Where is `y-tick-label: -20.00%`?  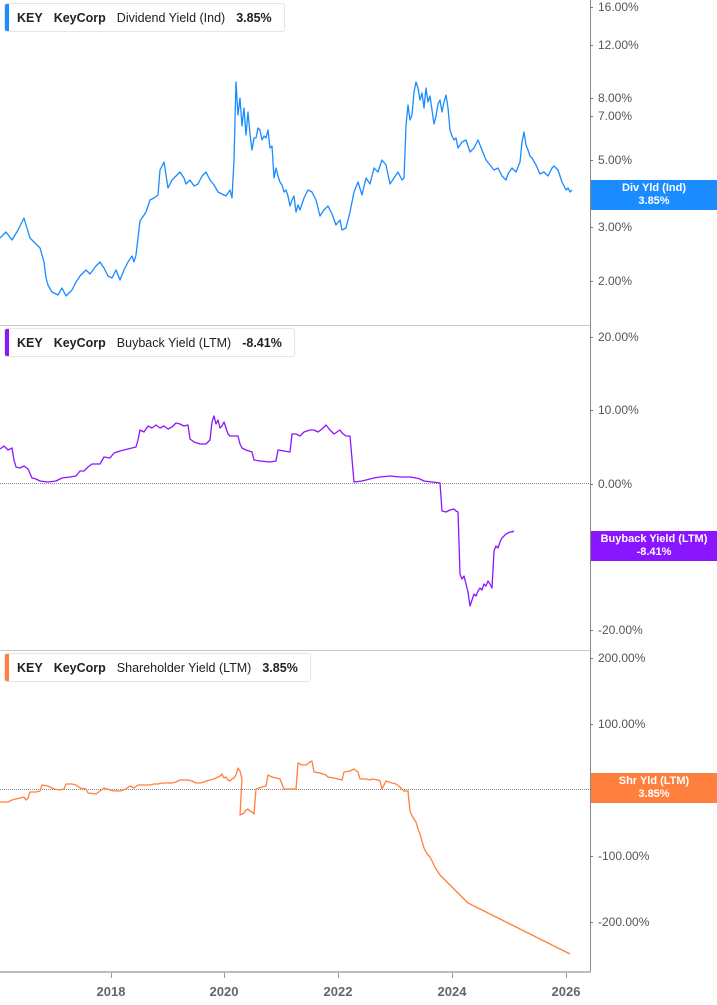
y-tick-label: -20.00% is located at coordinates (616, 630).